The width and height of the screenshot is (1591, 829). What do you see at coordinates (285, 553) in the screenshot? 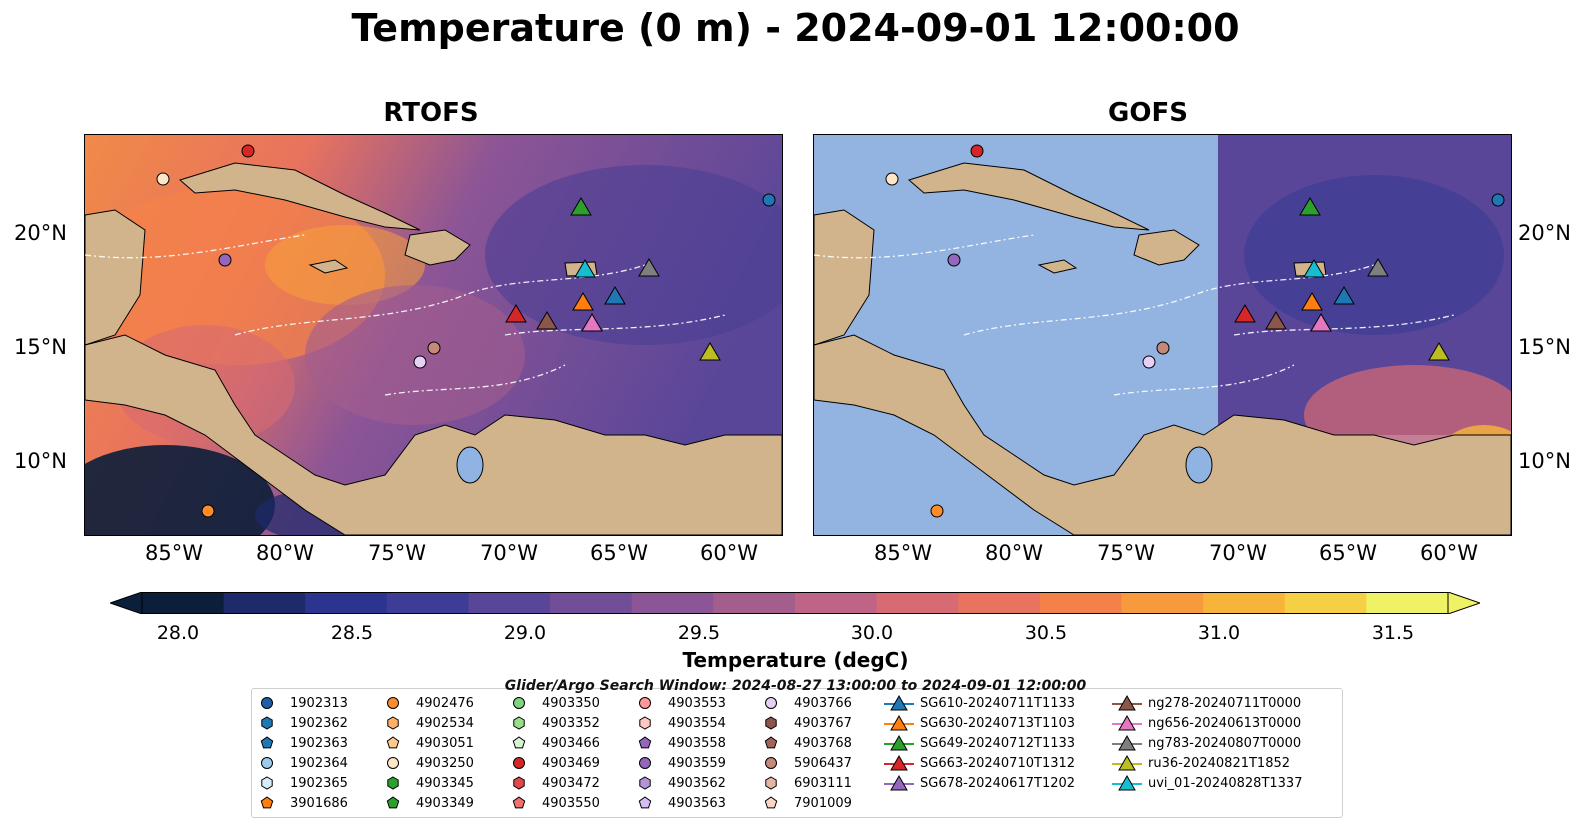
I see `x-tick-left-1: 80°W` at bounding box center [285, 553].